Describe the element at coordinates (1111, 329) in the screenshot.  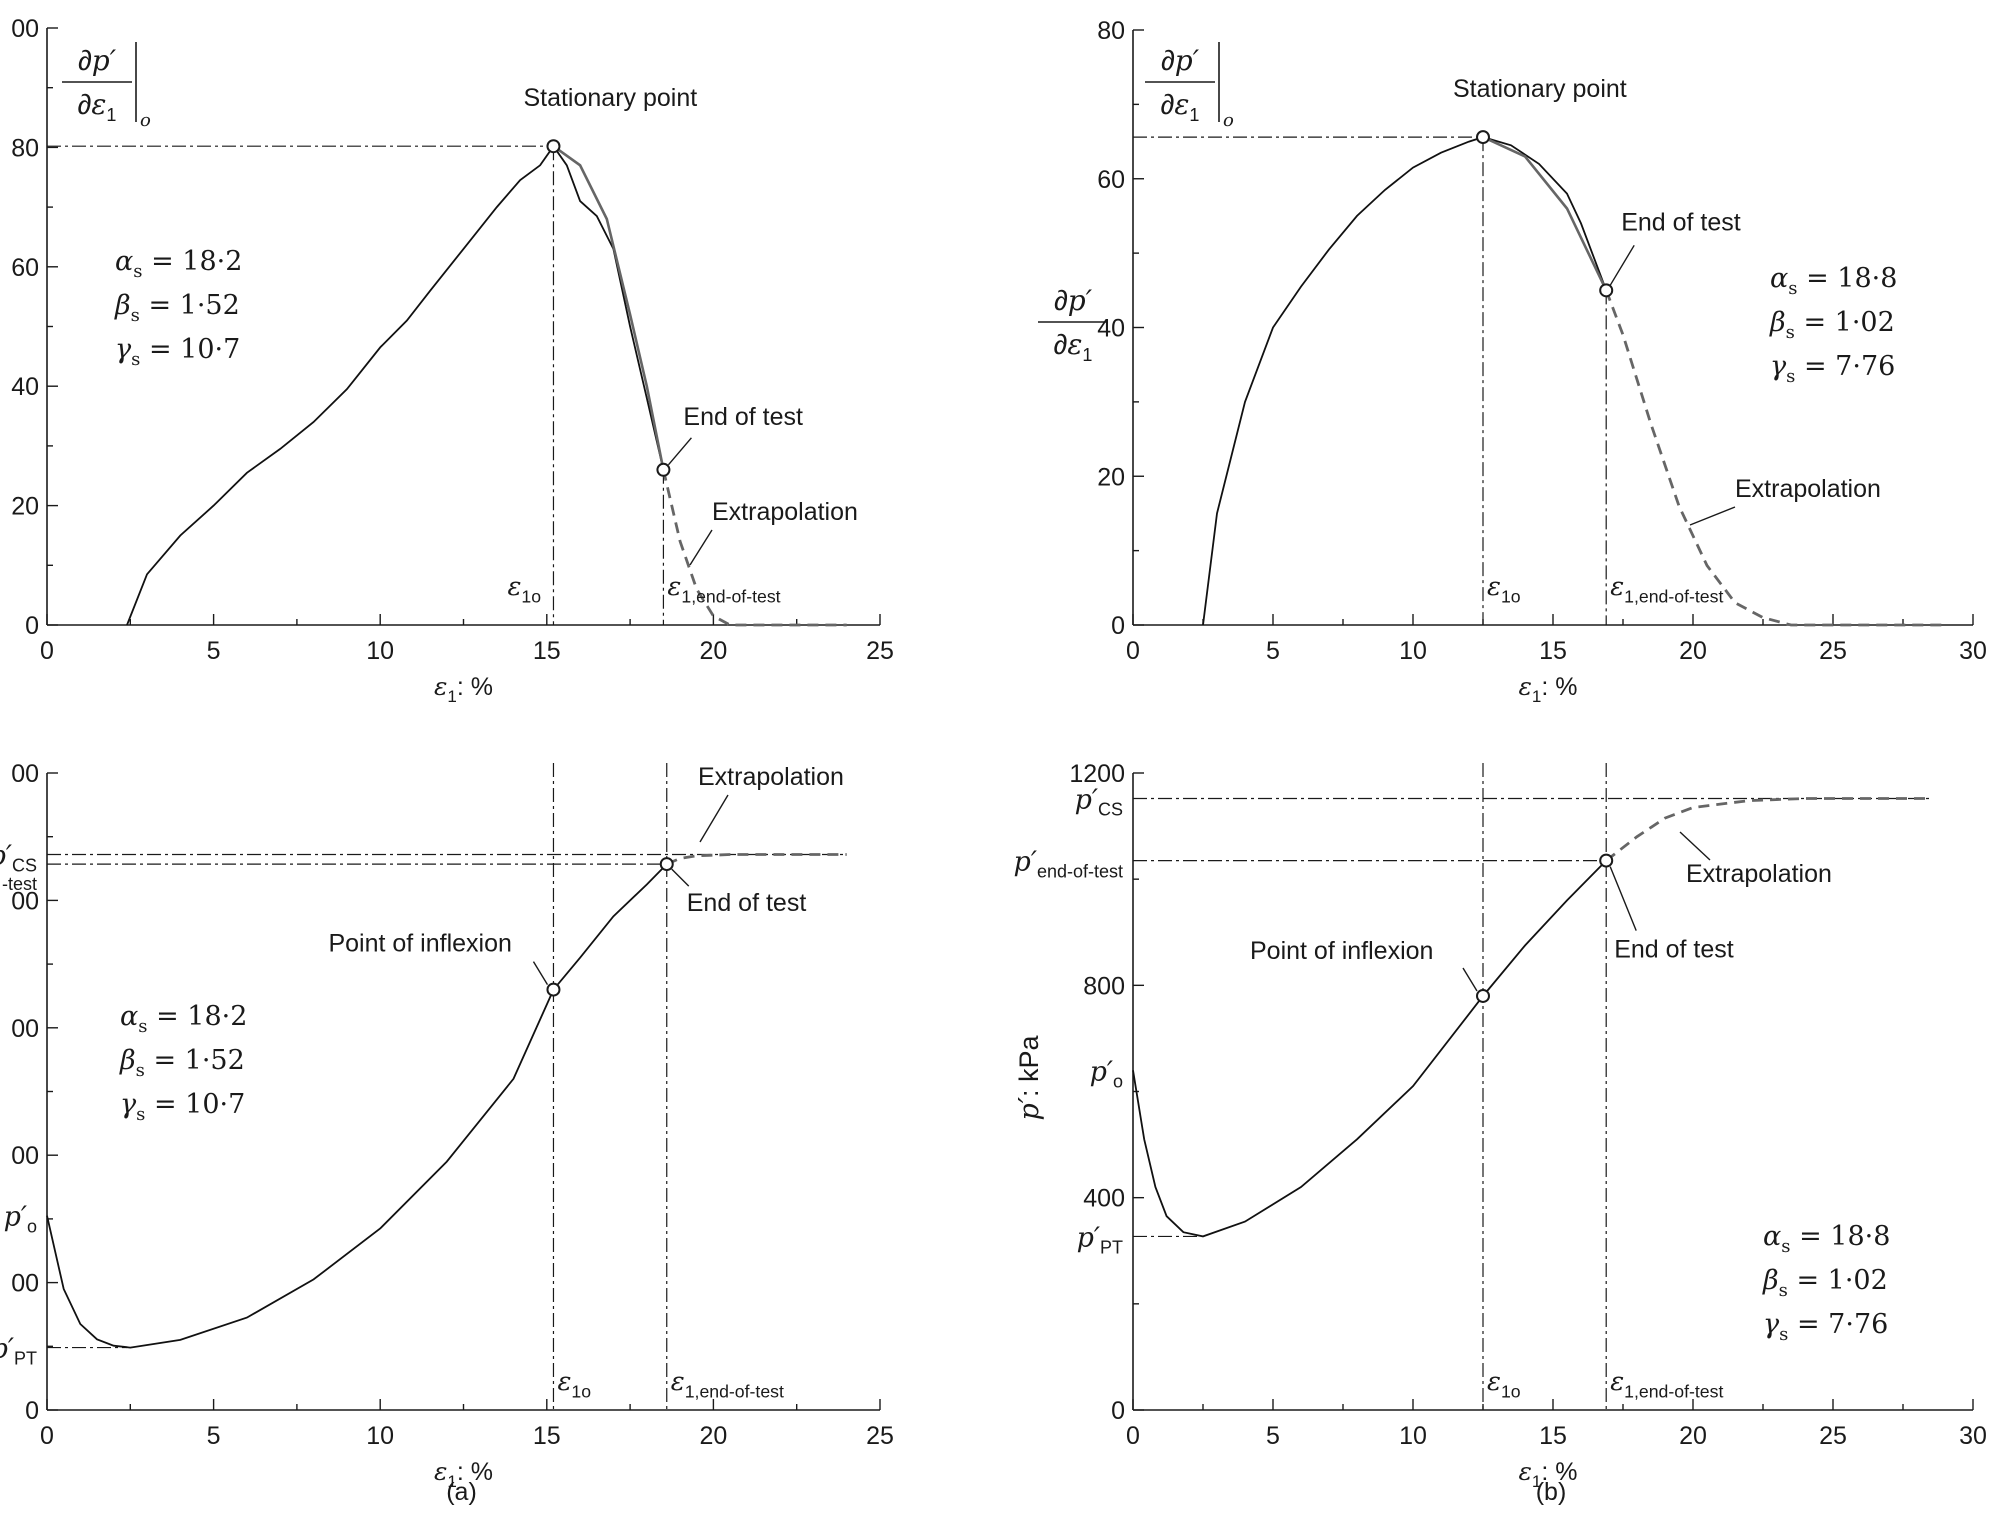
I see `y-tick-label: 40` at that location.